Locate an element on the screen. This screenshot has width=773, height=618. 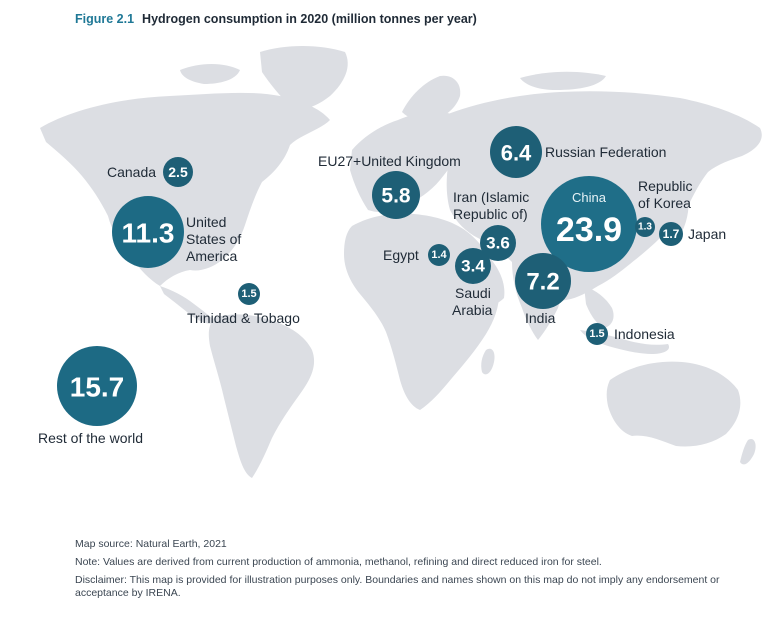
central-america-land is located at coordinates (188, 305).